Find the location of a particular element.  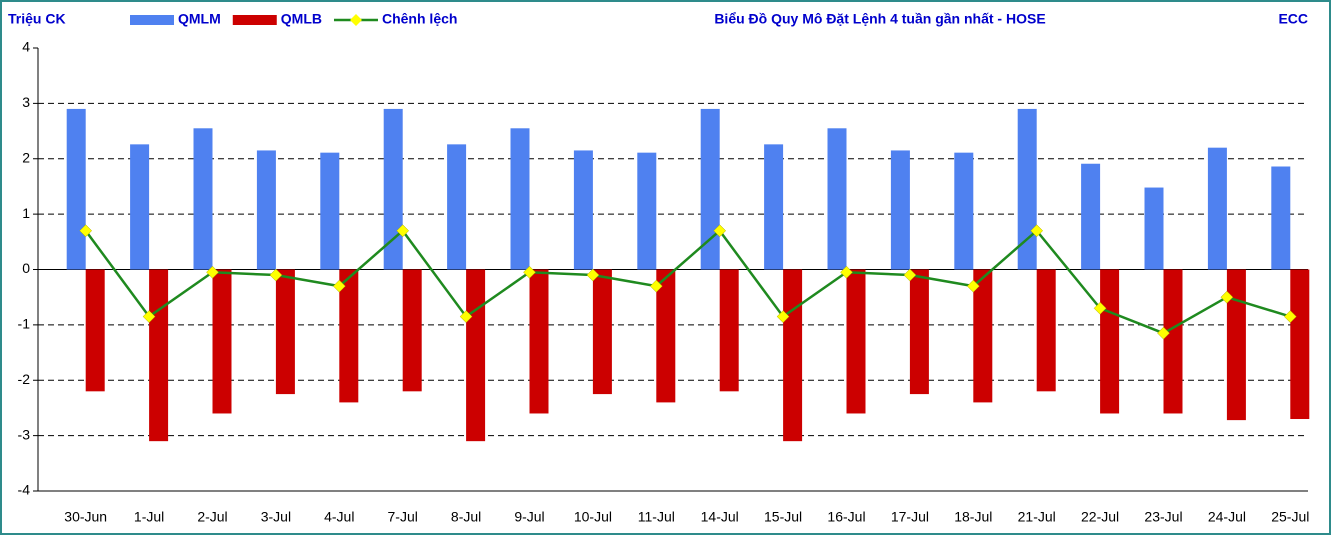

y-tick-label: 4 is located at coordinates (26, 47).